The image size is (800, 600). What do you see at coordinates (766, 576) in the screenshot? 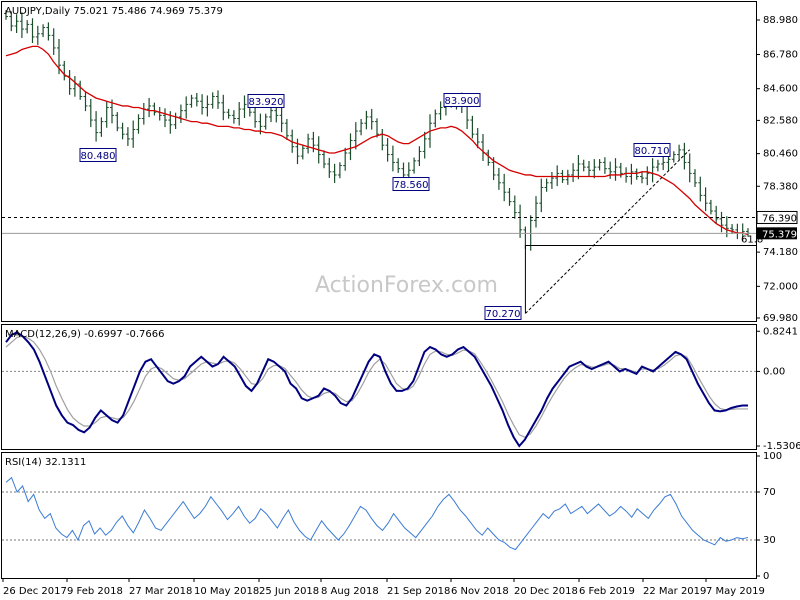
I see `rsi-ytick-label: 0` at bounding box center [766, 576].